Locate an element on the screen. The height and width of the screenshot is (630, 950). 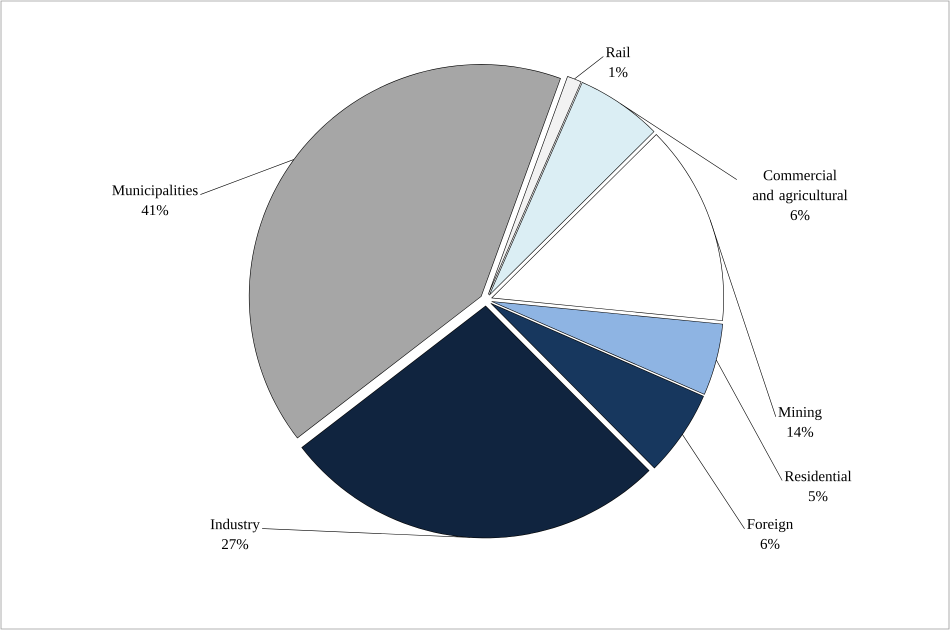
data-label: 14% is located at coordinates (801, 431).